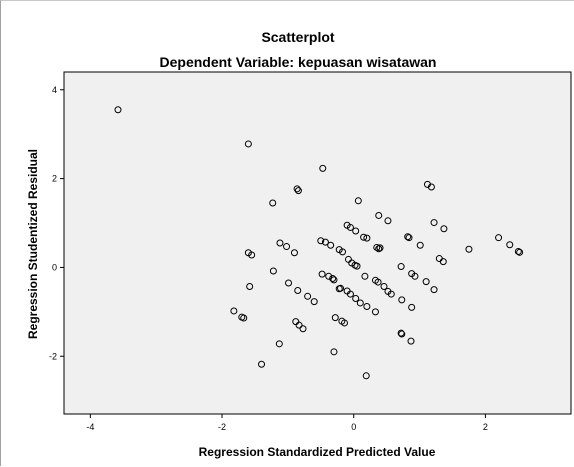  What do you see at coordinates (56, 223) in the screenshot?
I see `y-axis: -2 0 2 4` at bounding box center [56, 223].